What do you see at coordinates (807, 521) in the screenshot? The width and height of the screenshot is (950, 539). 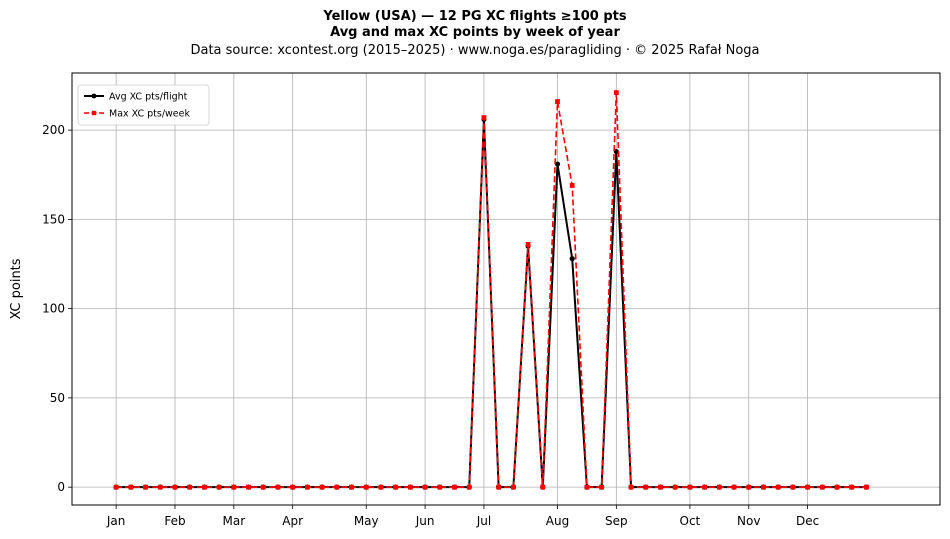 I see `x-tick-label: Dec` at bounding box center [807, 521].